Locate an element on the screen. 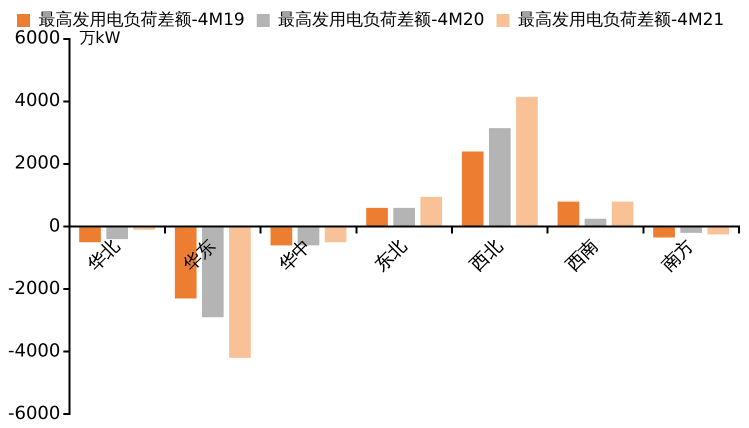  y-axis-title: 万kW is located at coordinates (100, 38).